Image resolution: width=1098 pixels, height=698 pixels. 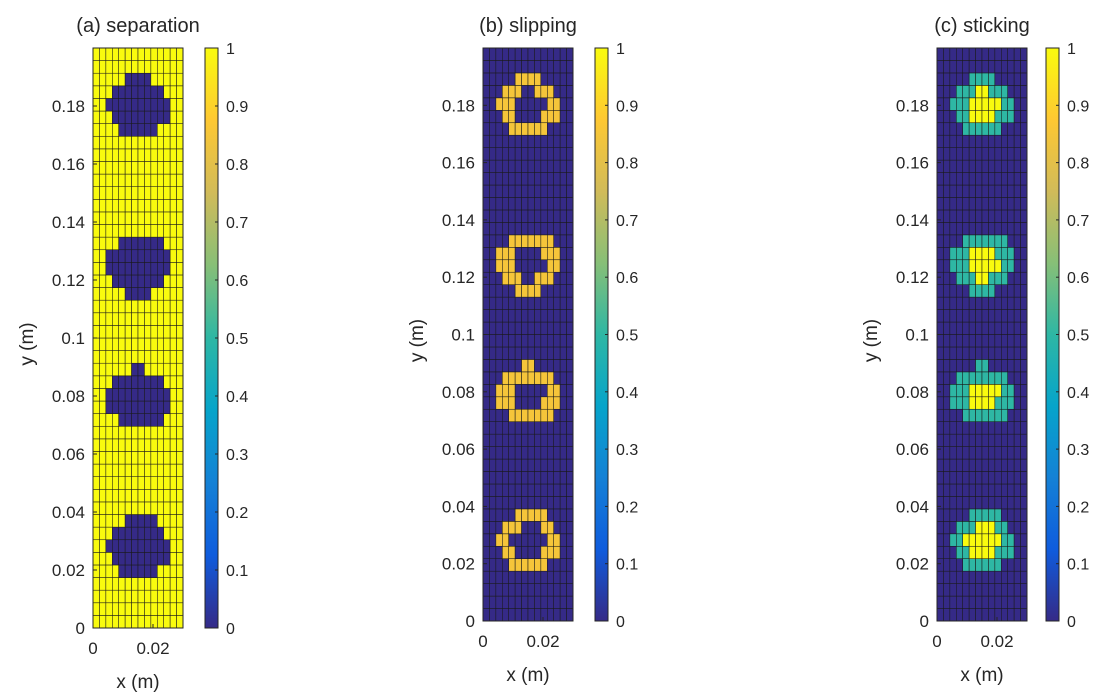 What do you see at coordinates (996, 641) in the screenshot?
I see `x-tick-label: 0.02` at bounding box center [996, 641].